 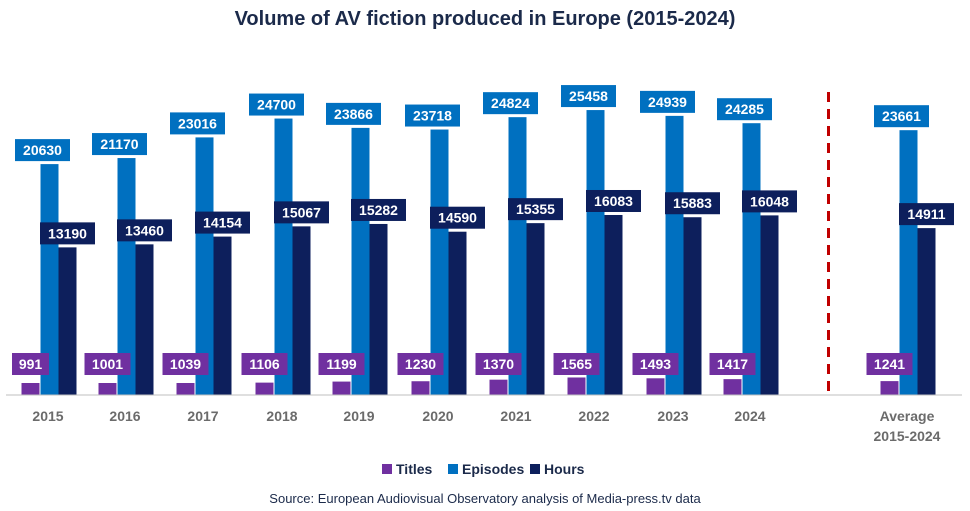 I want to click on titles-label-5: 1230, so click(x=420, y=364).